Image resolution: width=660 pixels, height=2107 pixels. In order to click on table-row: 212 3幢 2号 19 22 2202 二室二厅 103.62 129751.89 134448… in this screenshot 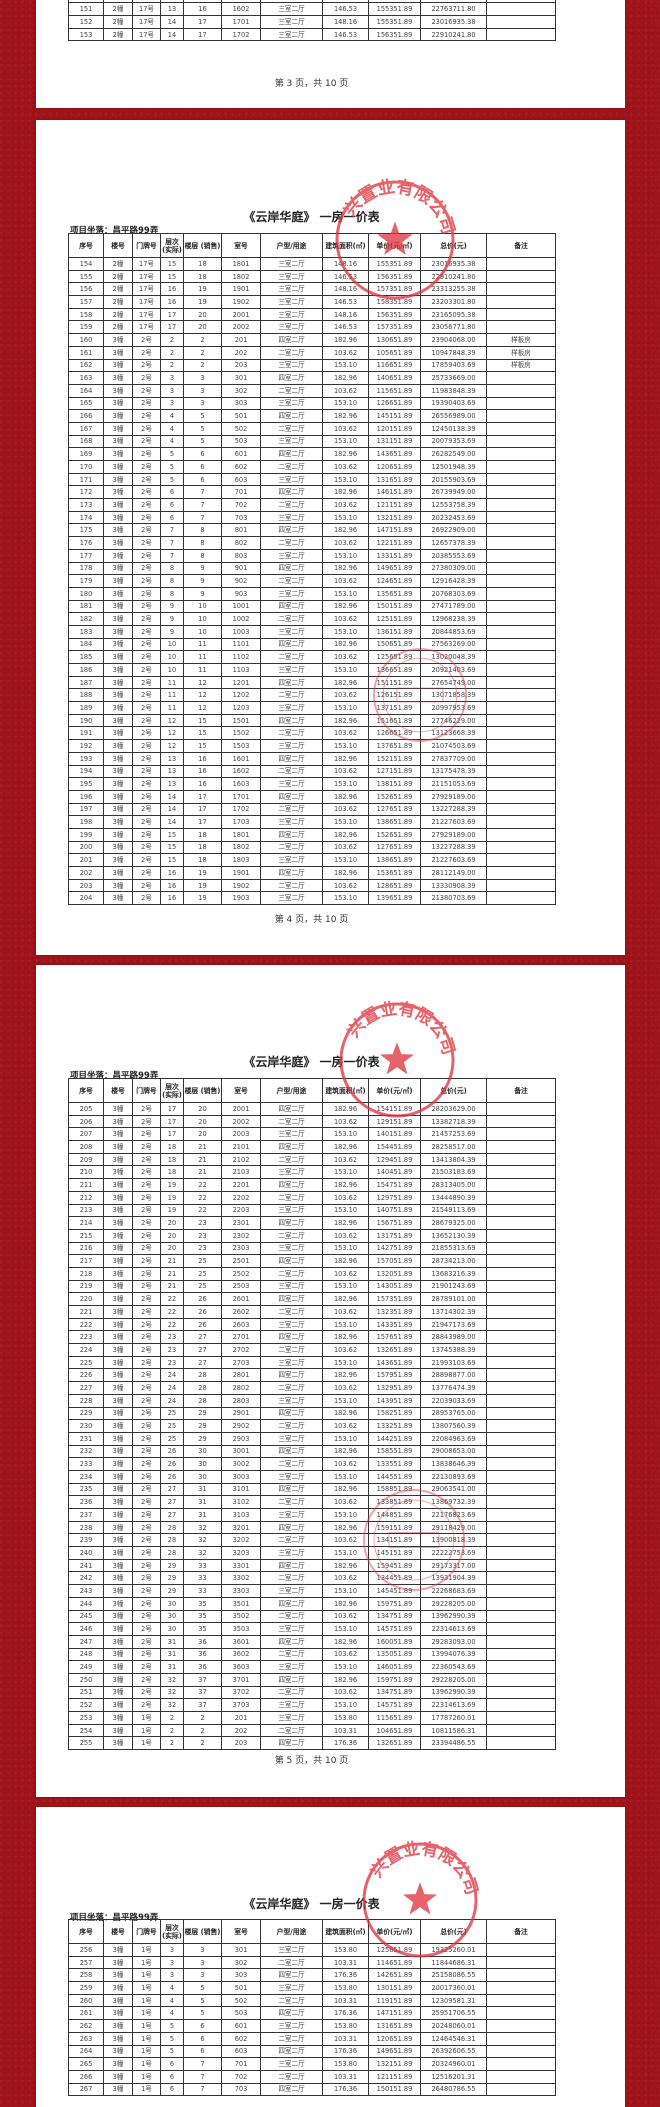, I will do `click(312, 1197)`.